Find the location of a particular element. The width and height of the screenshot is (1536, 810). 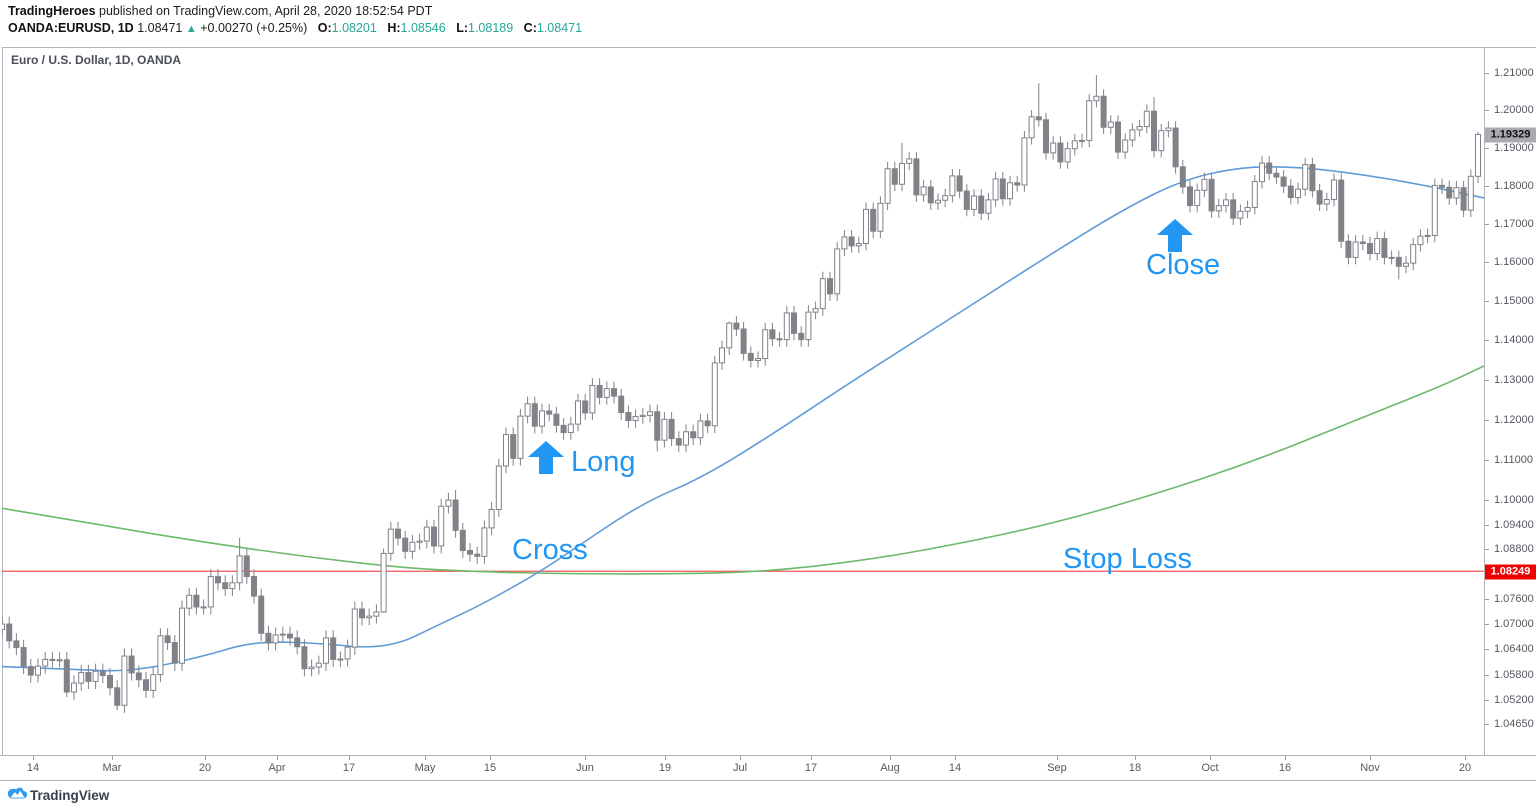

time-tick-label: 16 is located at coordinates (1285, 768).